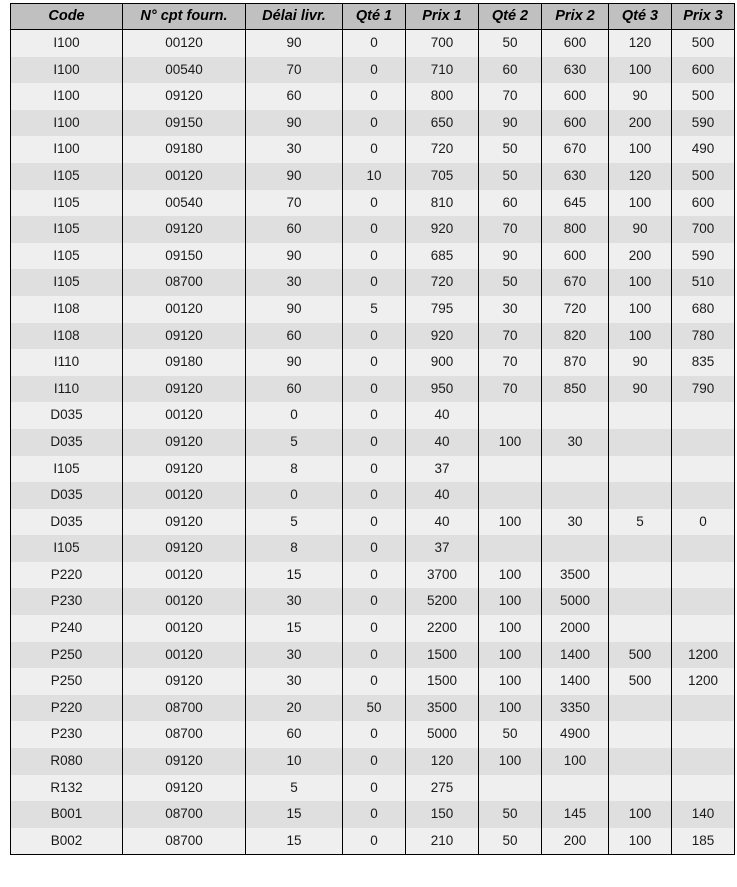  I want to click on table-row: I108 09120 60 0 920 70 820 100 780, so click(372, 336).